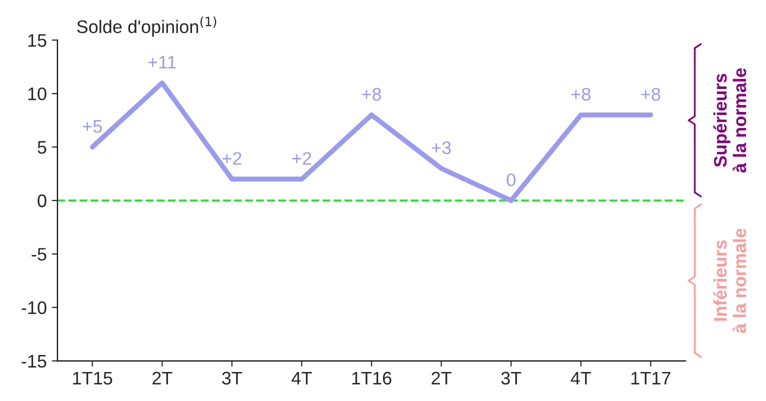  Describe the element at coordinates (650, 378) in the screenshot. I see `x-tick-label: 1T17` at that location.